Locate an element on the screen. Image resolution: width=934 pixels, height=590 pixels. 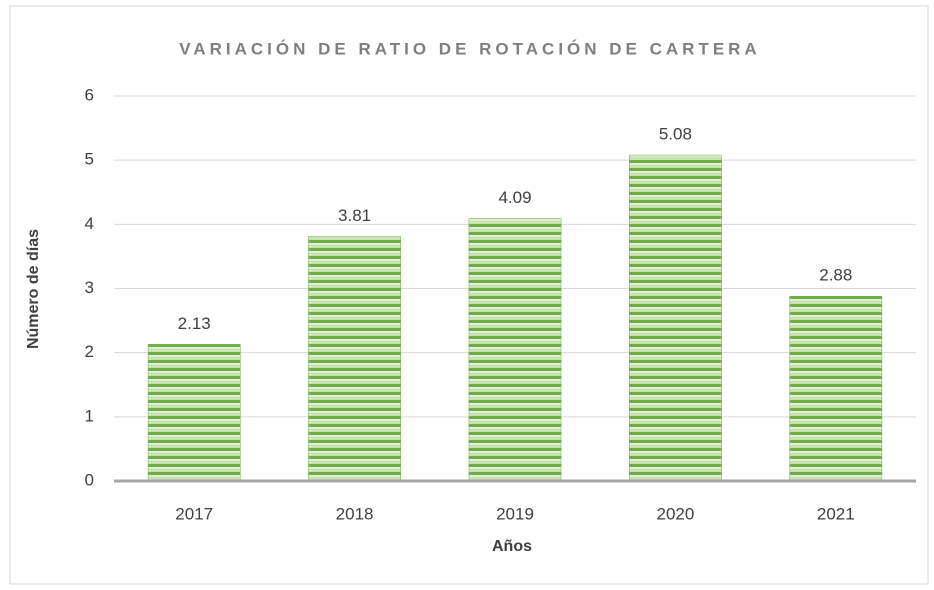
x-tick-label: 2019 is located at coordinates (515, 513).